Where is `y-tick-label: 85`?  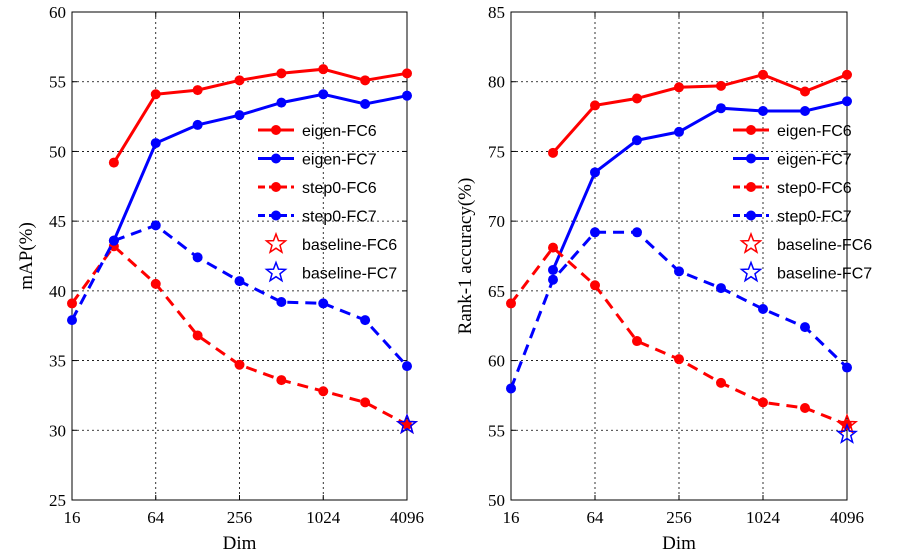
y-tick-label: 85 is located at coordinates (496, 12).